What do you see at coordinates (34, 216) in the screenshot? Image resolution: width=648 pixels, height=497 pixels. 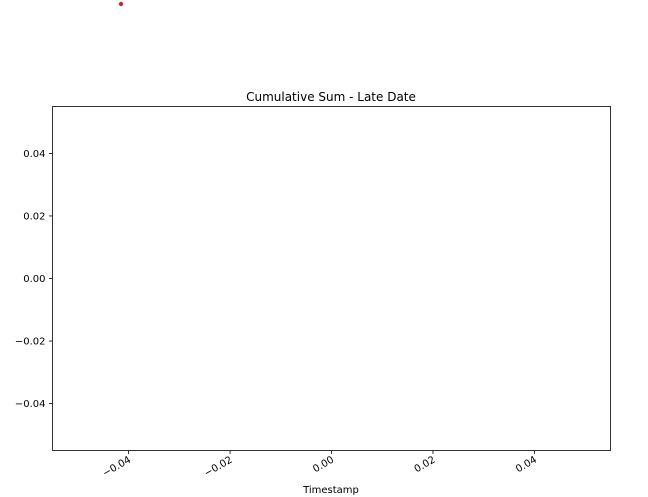 I see `y-tick-label: 0.02` at bounding box center [34, 216].